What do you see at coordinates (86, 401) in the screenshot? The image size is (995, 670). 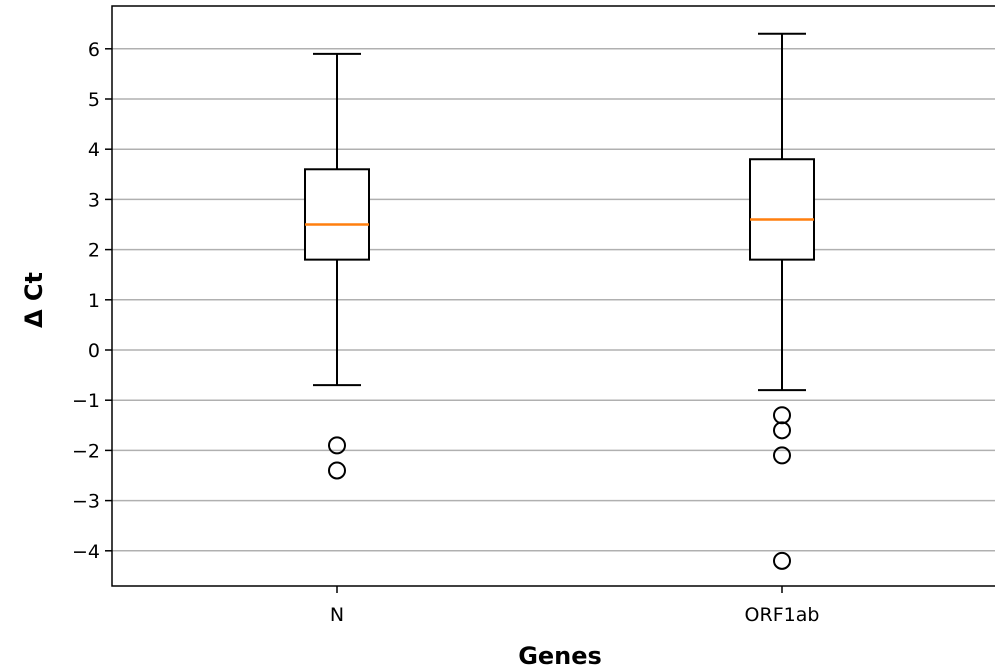 I see `y-tick-label: −1` at bounding box center [86, 401].